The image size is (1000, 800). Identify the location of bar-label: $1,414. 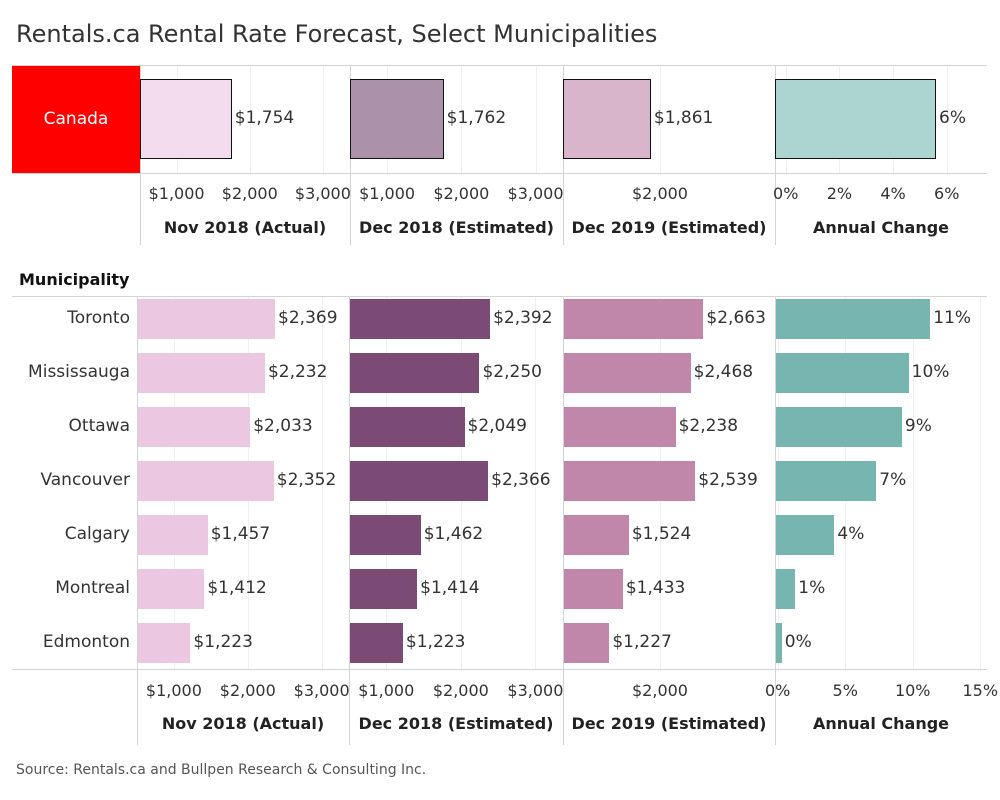
(450, 588).